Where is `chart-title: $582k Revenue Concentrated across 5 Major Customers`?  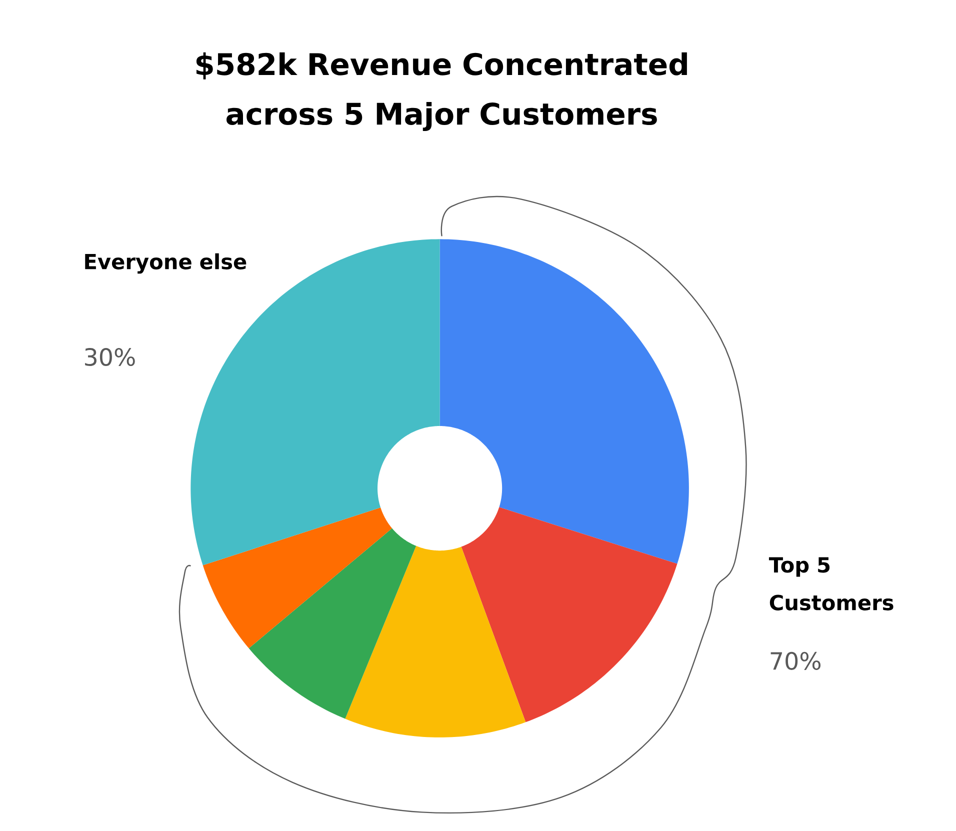
chart-title: $582k Revenue Concentrated across 5 Major Customers is located at coordinates (441, 91).